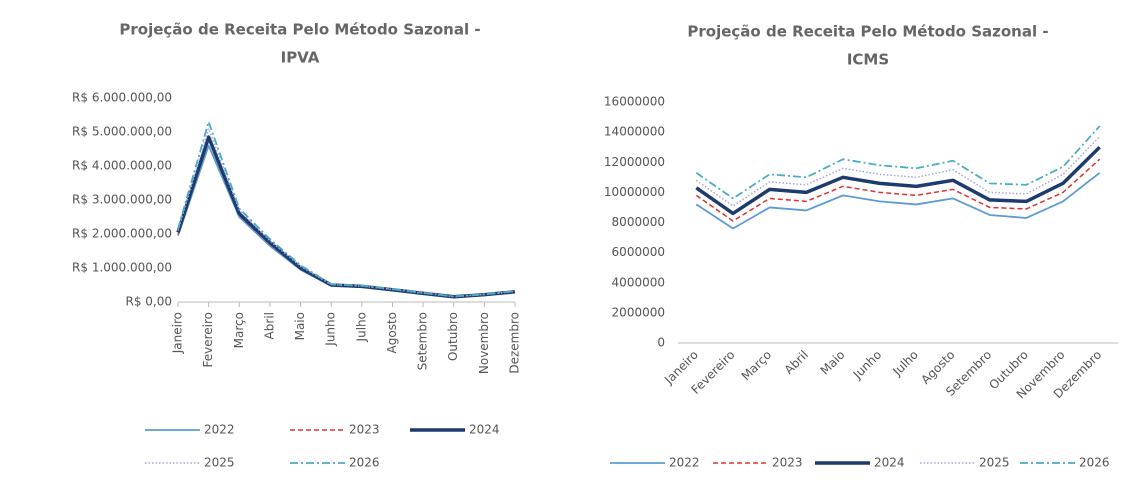 Image resolution: width=1135 pixels, height=483 pixels. What do you see at coordinates (634, 192) in the screenshot?
I see `y-tick-label: 10000000` at bounding box center [634, 192].